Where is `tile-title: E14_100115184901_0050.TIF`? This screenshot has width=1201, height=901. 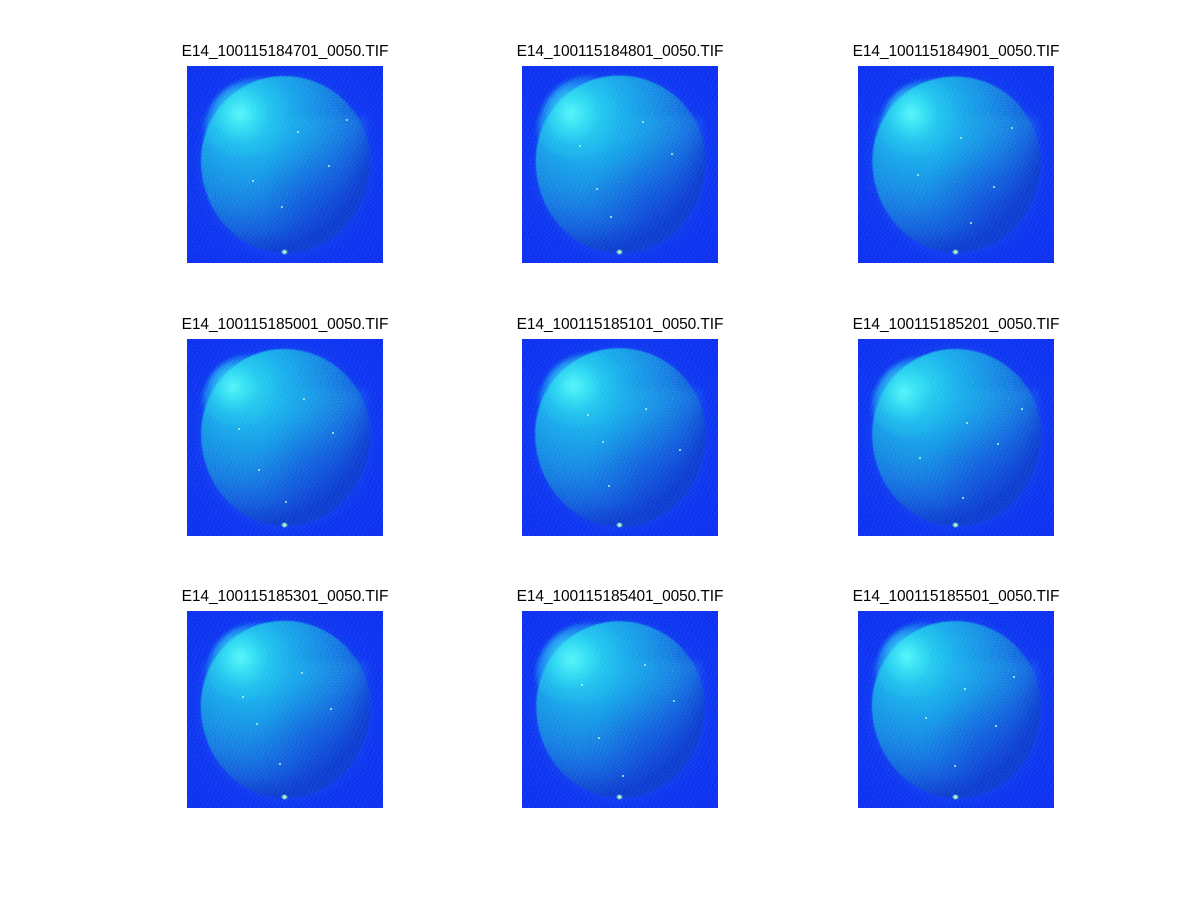
tile-title: E14_100115184901_0050.TIF is located at coordinates (956, 51).